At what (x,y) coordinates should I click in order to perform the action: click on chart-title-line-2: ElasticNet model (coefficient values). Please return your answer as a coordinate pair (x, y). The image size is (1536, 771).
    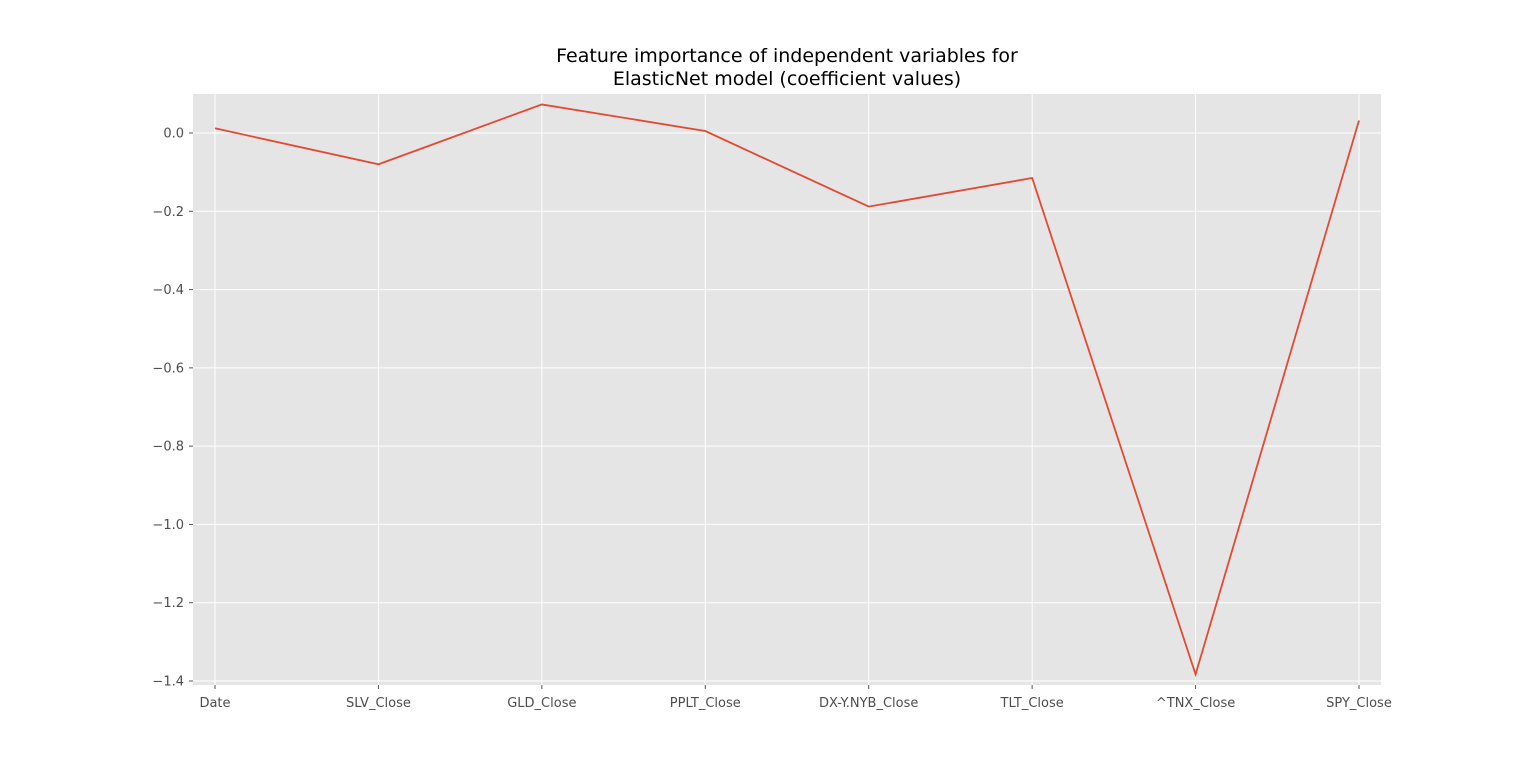
    Looking at the image, I should click on (787, 79).